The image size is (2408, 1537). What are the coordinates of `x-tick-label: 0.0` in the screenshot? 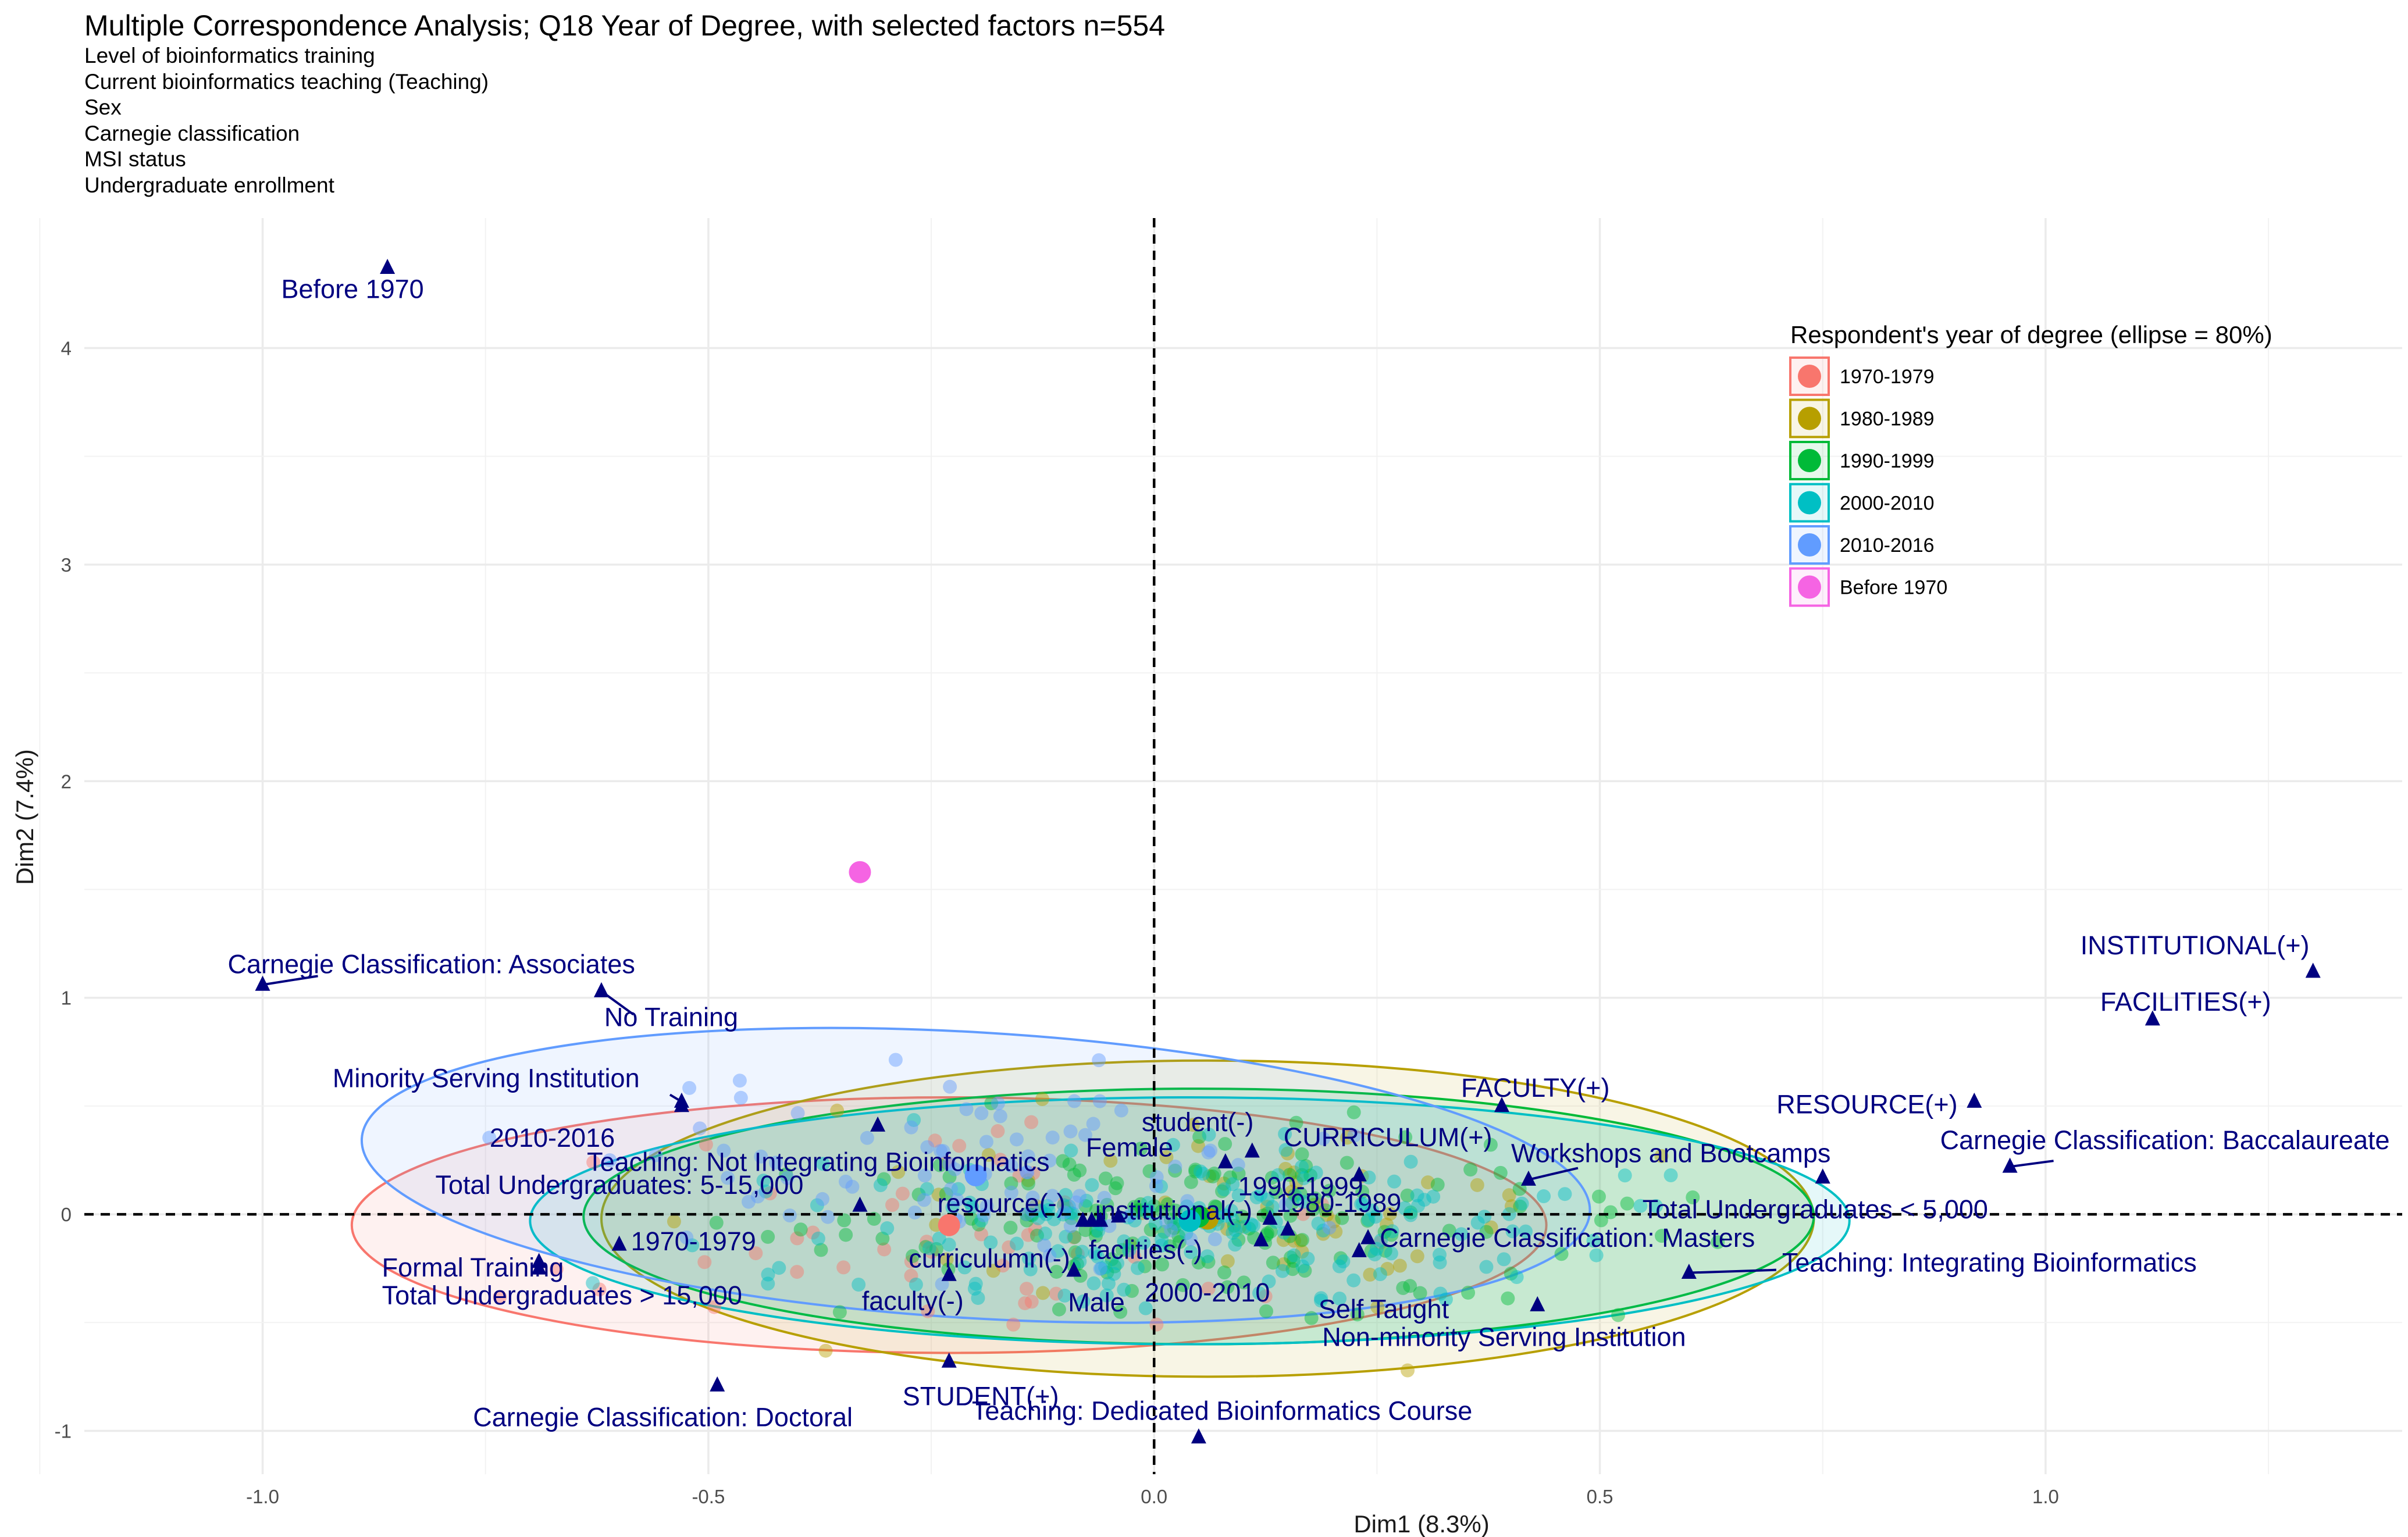 It's located at (1154, 1496).